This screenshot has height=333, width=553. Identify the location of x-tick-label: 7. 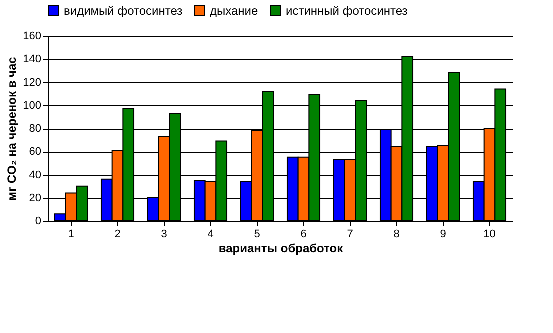
(350, 234).